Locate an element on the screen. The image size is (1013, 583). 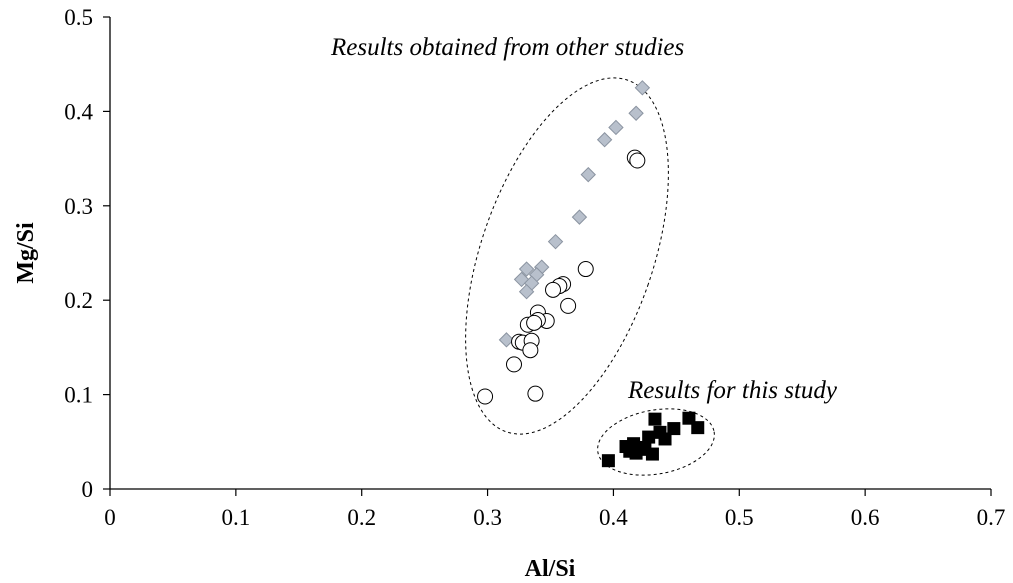
this-study-cluster-outline is located at coordinates (656, 442).